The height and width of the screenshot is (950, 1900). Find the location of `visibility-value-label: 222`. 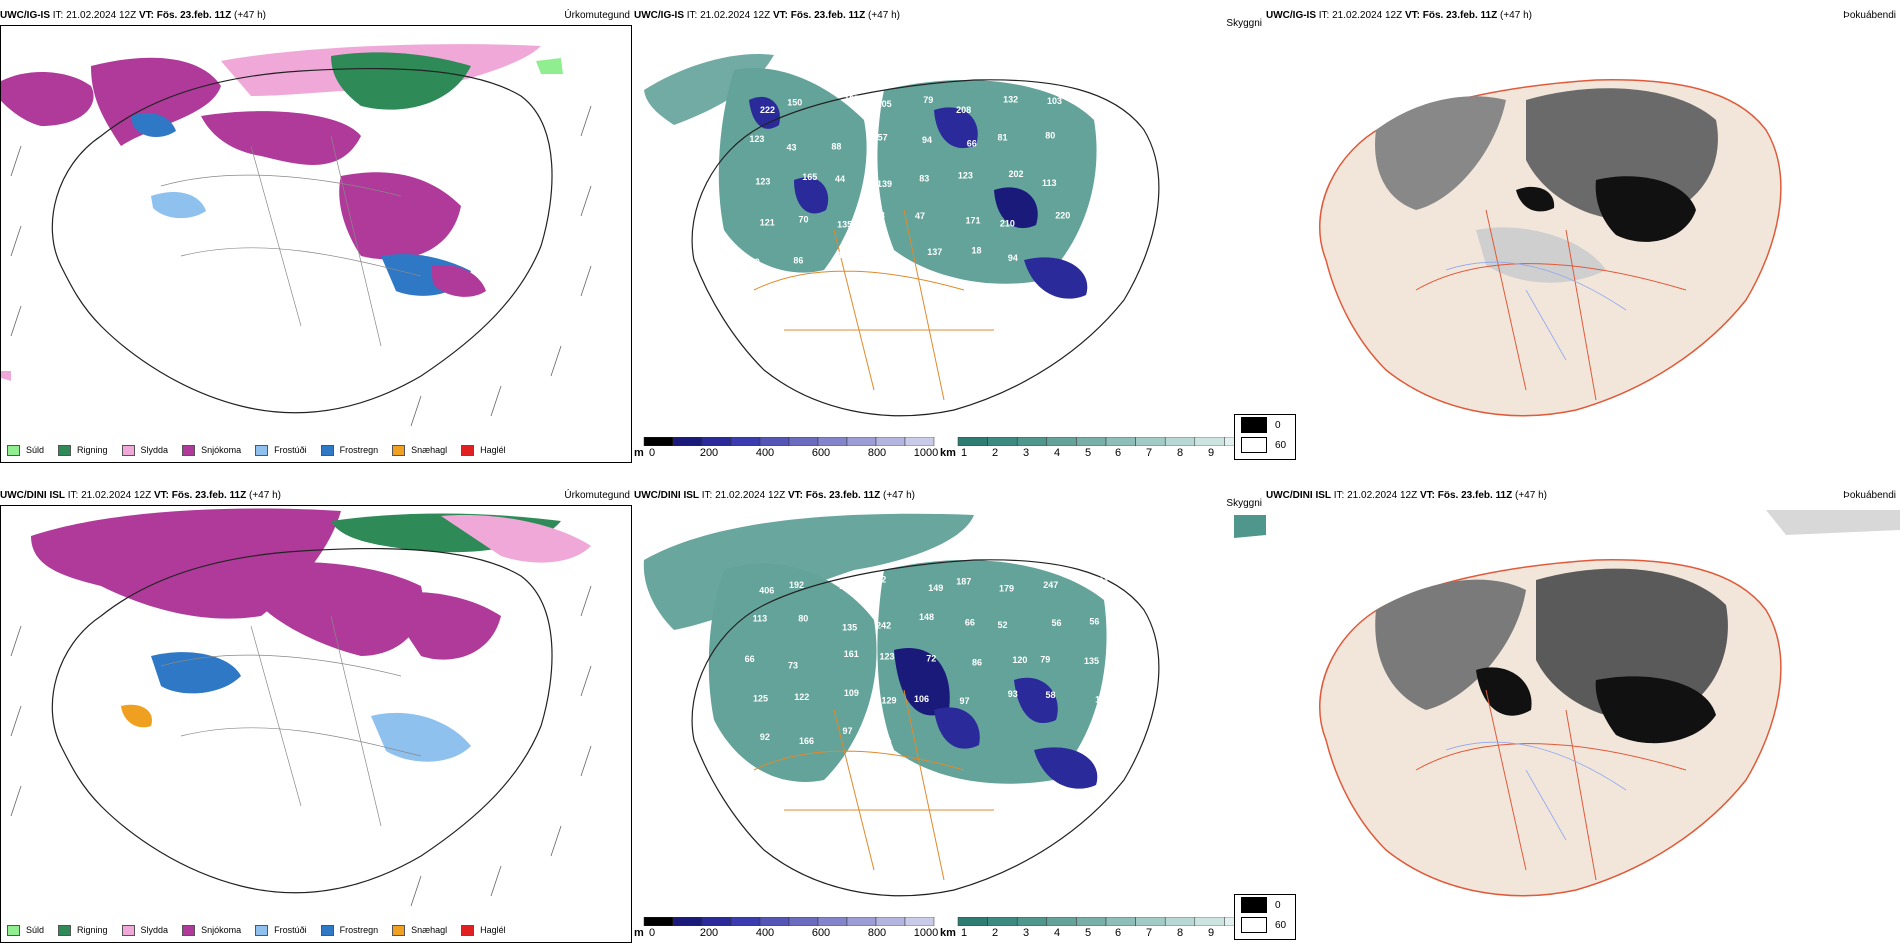

visibility-value-label: 222 is located at coordinates (767, 110).